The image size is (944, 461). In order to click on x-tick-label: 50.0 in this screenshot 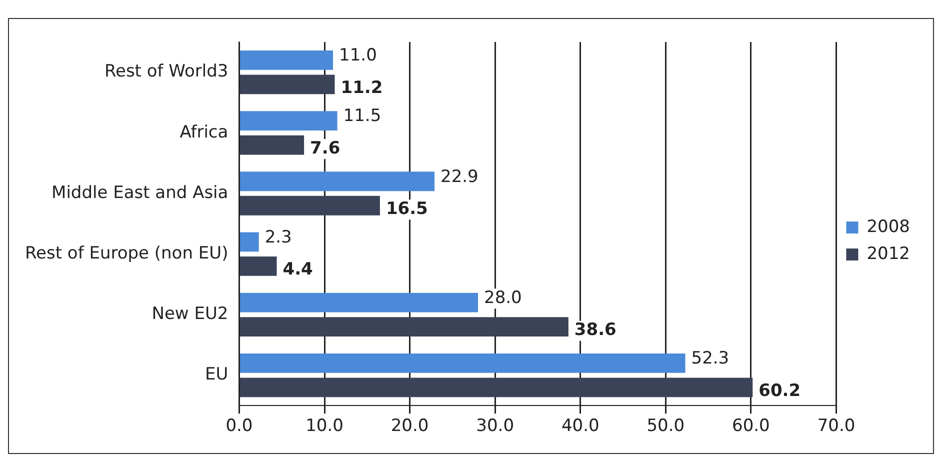, I will do `click(665, 426)`.